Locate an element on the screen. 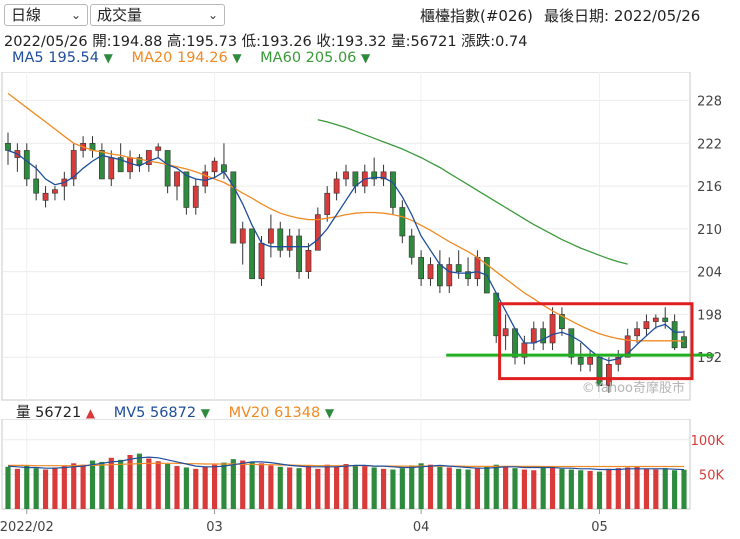 This screenshot has width=740, height=539. mv5-label: MV5 is located at coordinates (129, 413).